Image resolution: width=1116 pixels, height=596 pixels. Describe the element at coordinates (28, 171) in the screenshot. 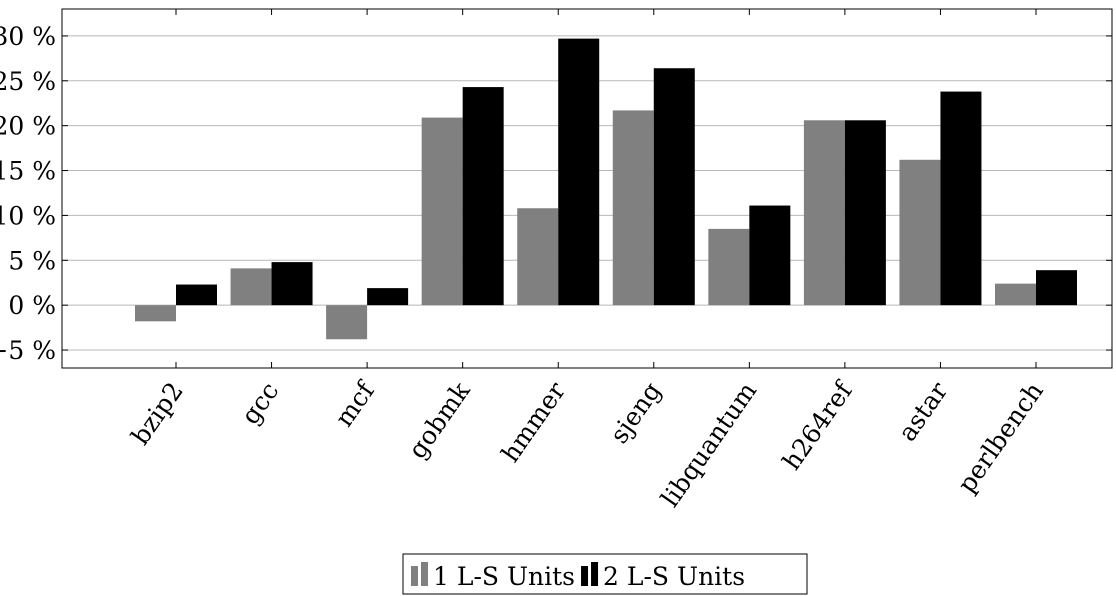

I see `y-tick-label: 15 %` at that location.